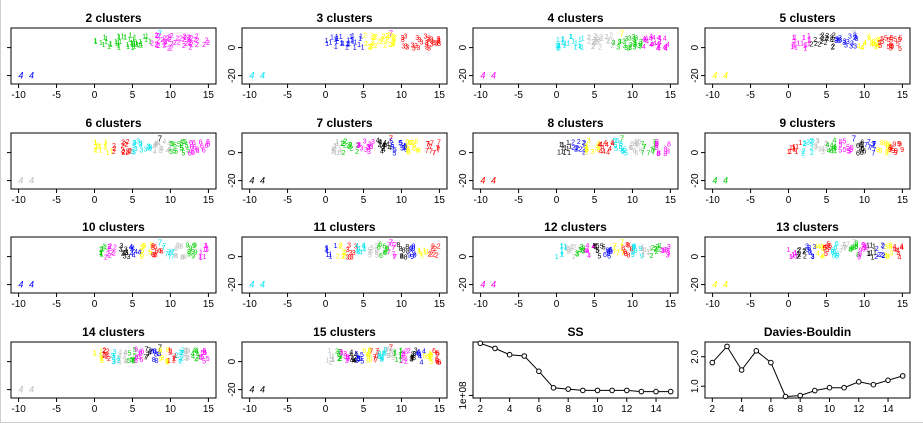  Describe the element at coordinates (670, 391) in the screenshot. I see `series-point` at that location.